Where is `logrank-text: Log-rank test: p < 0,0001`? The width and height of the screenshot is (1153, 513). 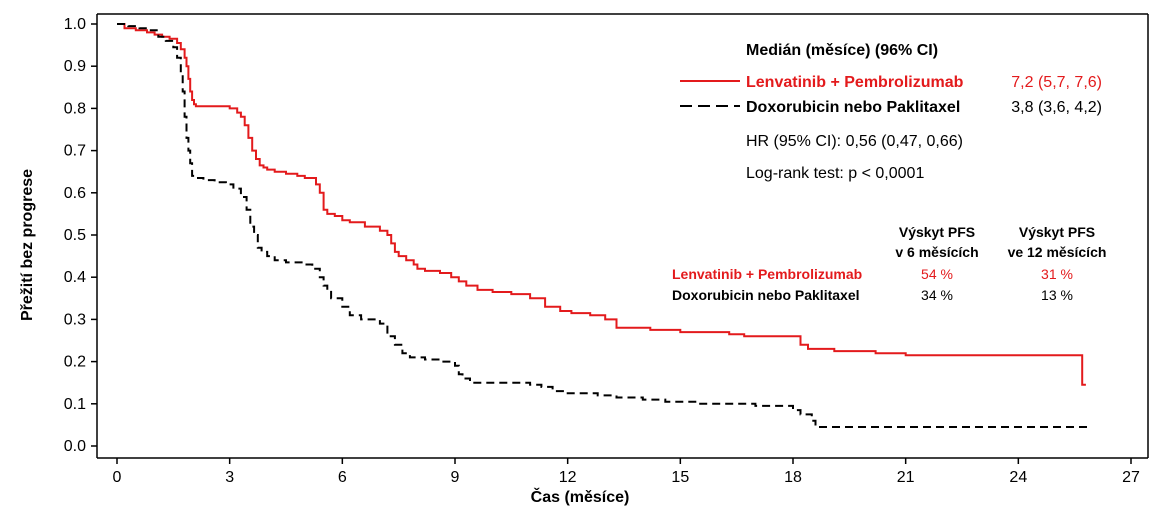
logrank-text: Log-rank test: p < 0,0001 is located at coordinates (835, 173).